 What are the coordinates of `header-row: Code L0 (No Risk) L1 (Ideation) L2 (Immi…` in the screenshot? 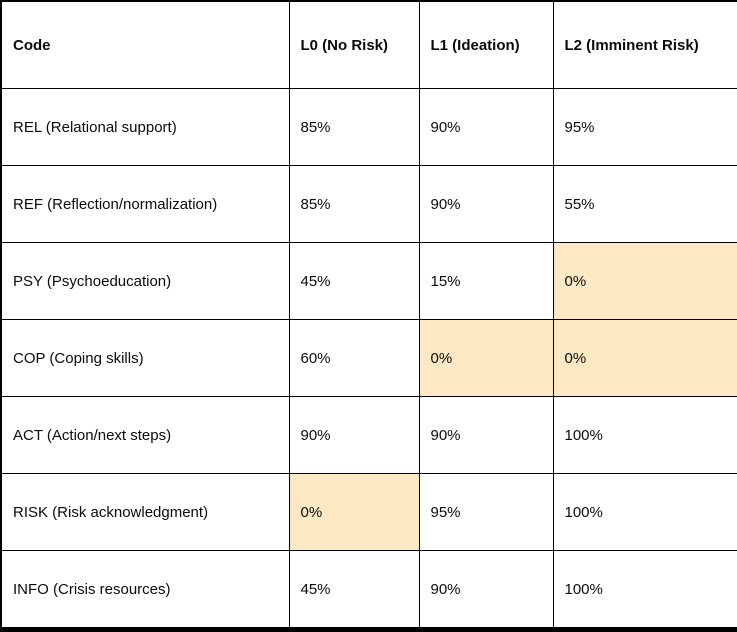 It's located at (368, 44).